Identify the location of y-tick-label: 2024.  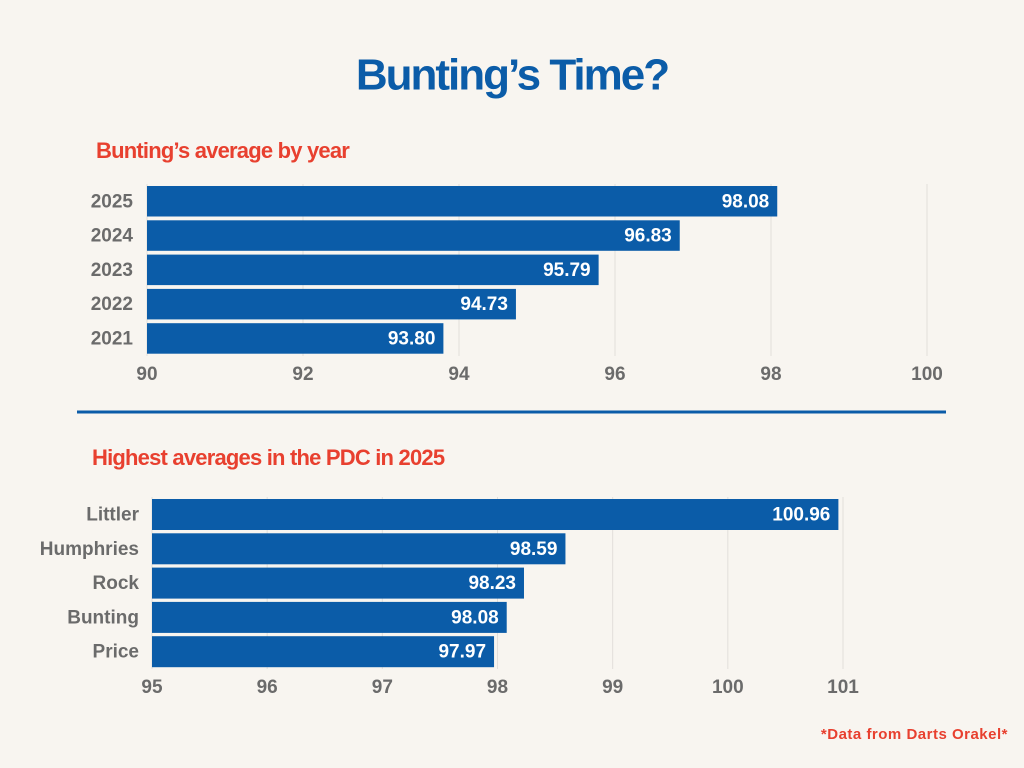
(112, 236).